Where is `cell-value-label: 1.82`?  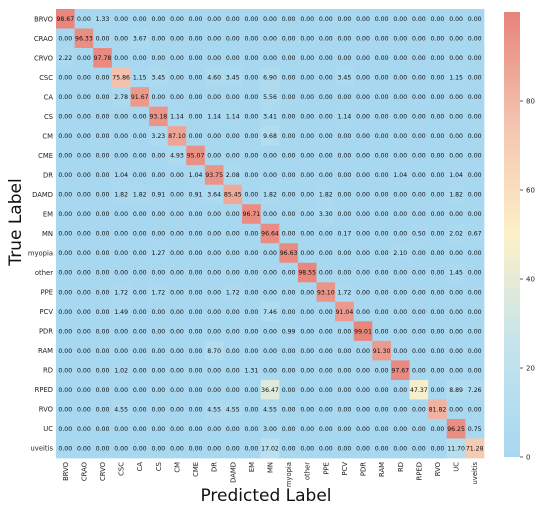
cell-value-label: 1.82 is located at coordinates (270, 195).